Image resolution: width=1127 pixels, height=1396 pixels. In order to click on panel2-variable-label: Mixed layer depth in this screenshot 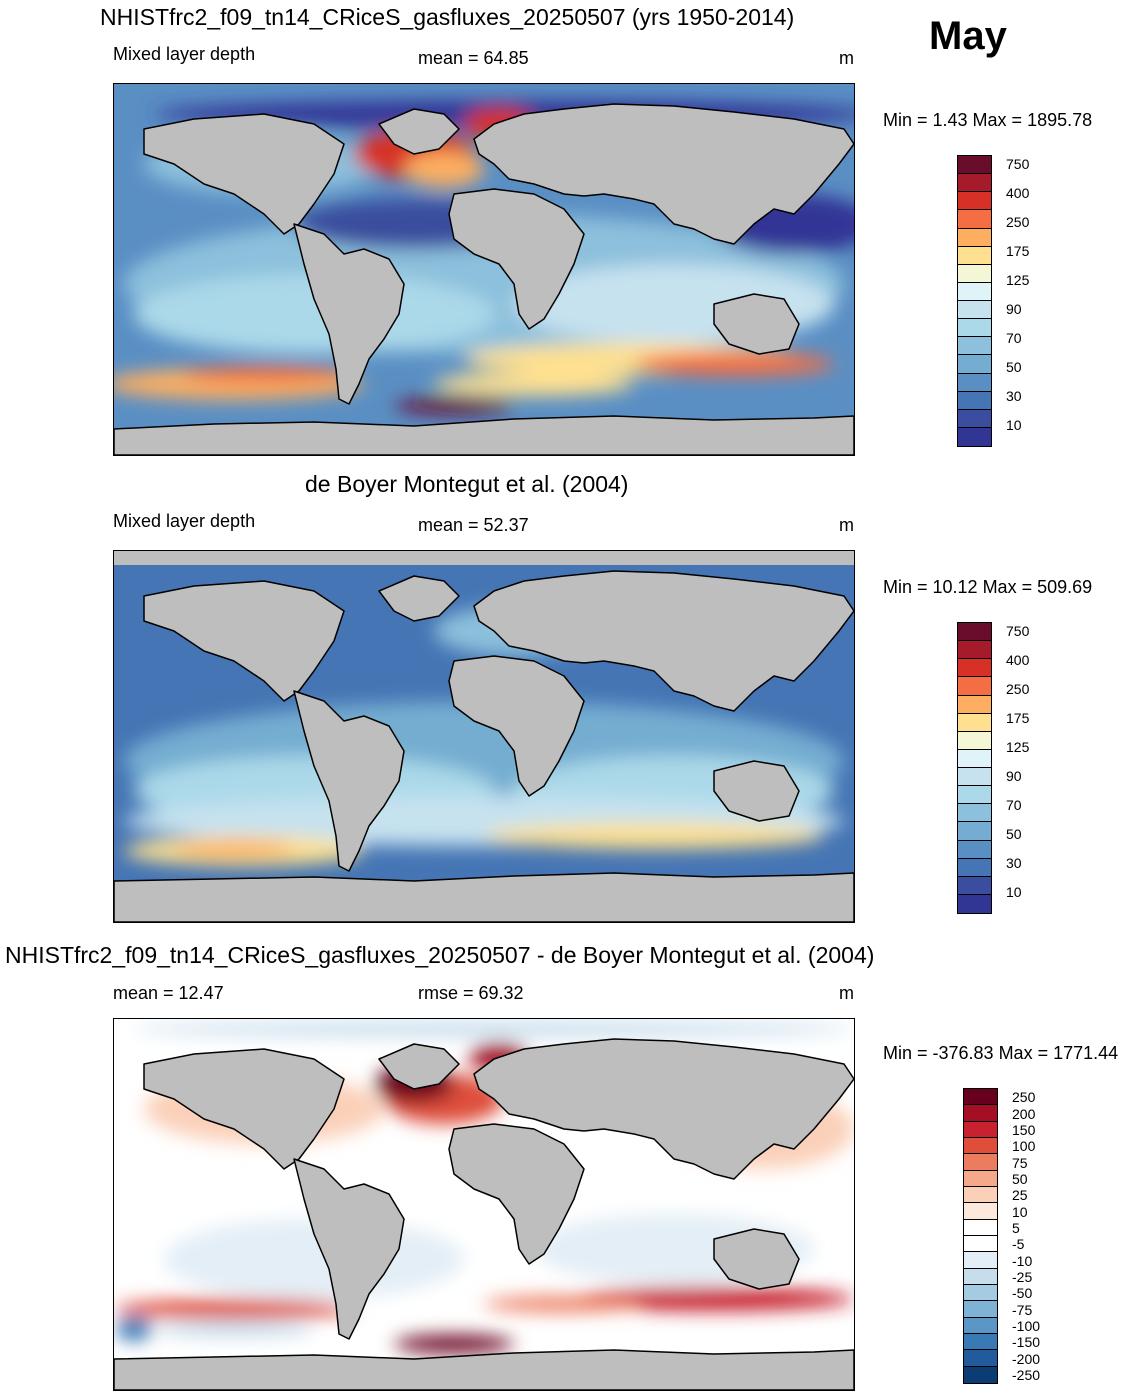, I will do `click(184, 521)`.